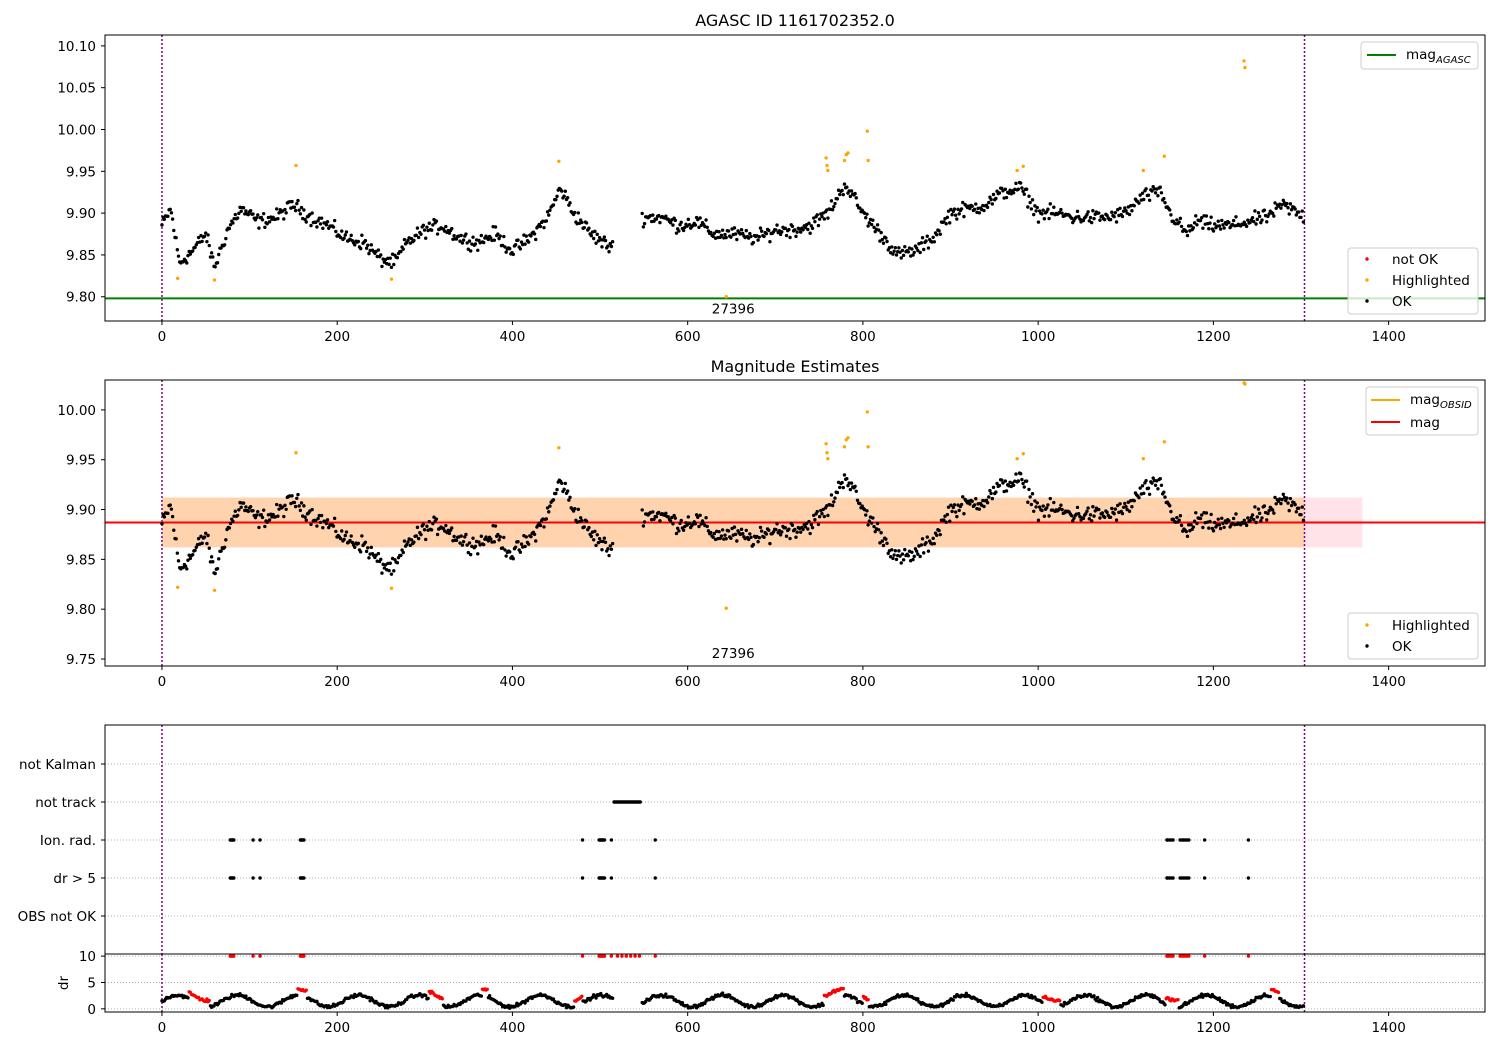  What do you see at coordinates (209, 1000) in the screenshot?
I see `dr-not-ok-point` at bounding box center [209, 1000].